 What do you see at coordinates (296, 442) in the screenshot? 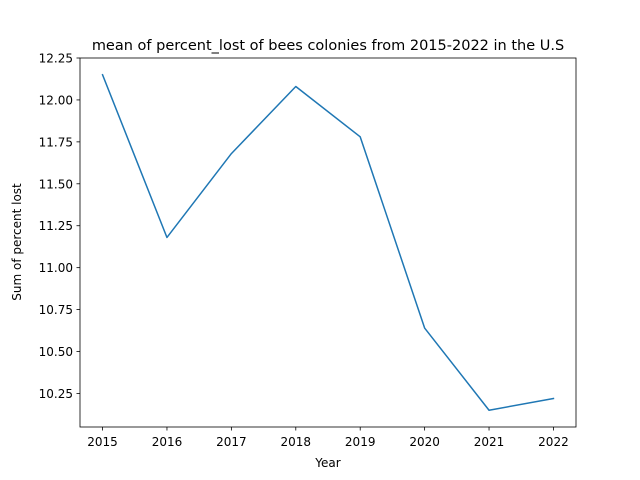
I see `x-tick-label: 2018` at bounding box center [296, 442].